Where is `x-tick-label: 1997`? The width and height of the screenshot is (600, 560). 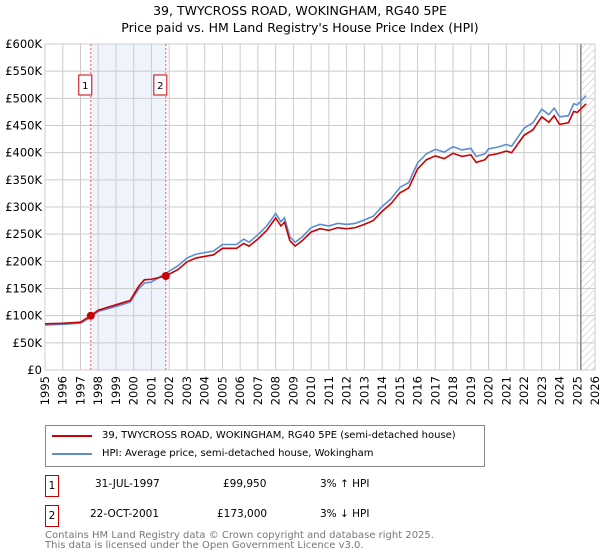
x-tick-label: 1997 is located at coordinates (80, 390).